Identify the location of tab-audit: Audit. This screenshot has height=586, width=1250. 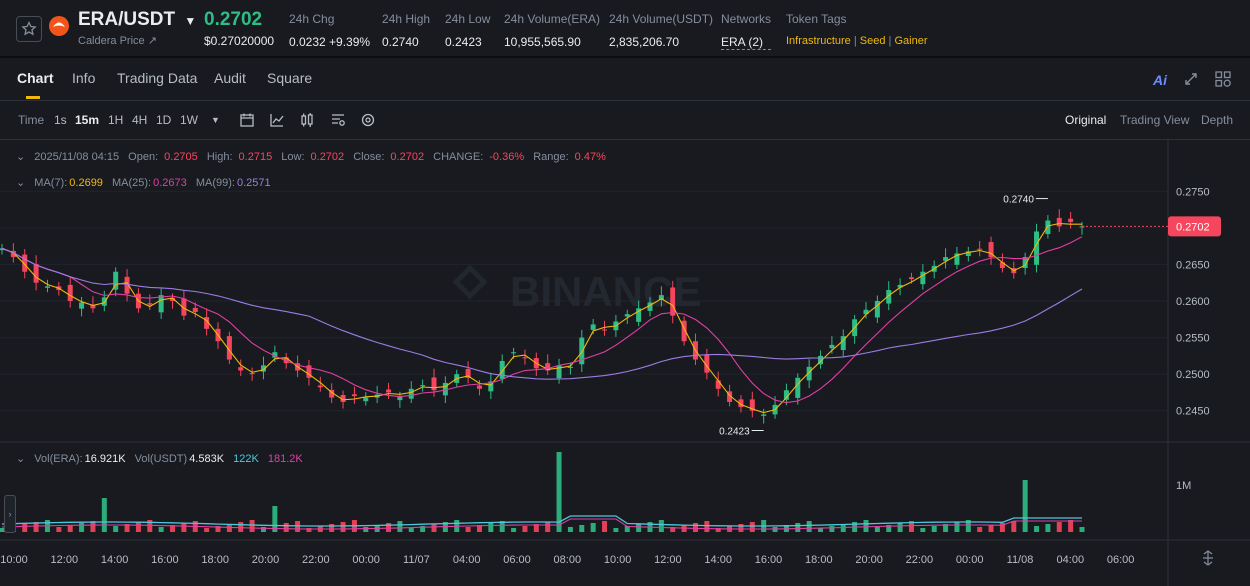
(230, 78).